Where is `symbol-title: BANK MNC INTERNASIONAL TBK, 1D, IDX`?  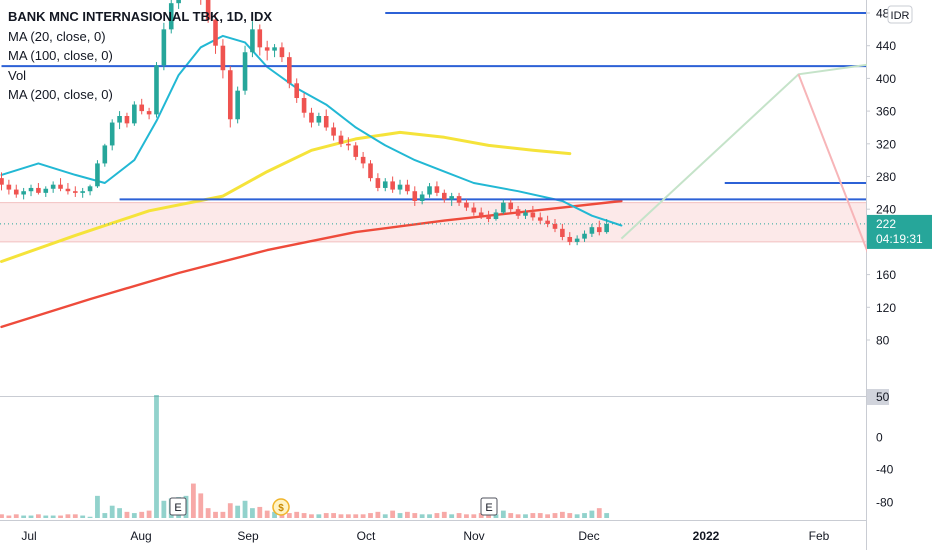 symbol-title: BANK MNC INTERNASIONAL TBK, 1D, IDX is located at coordinates (140, 16).